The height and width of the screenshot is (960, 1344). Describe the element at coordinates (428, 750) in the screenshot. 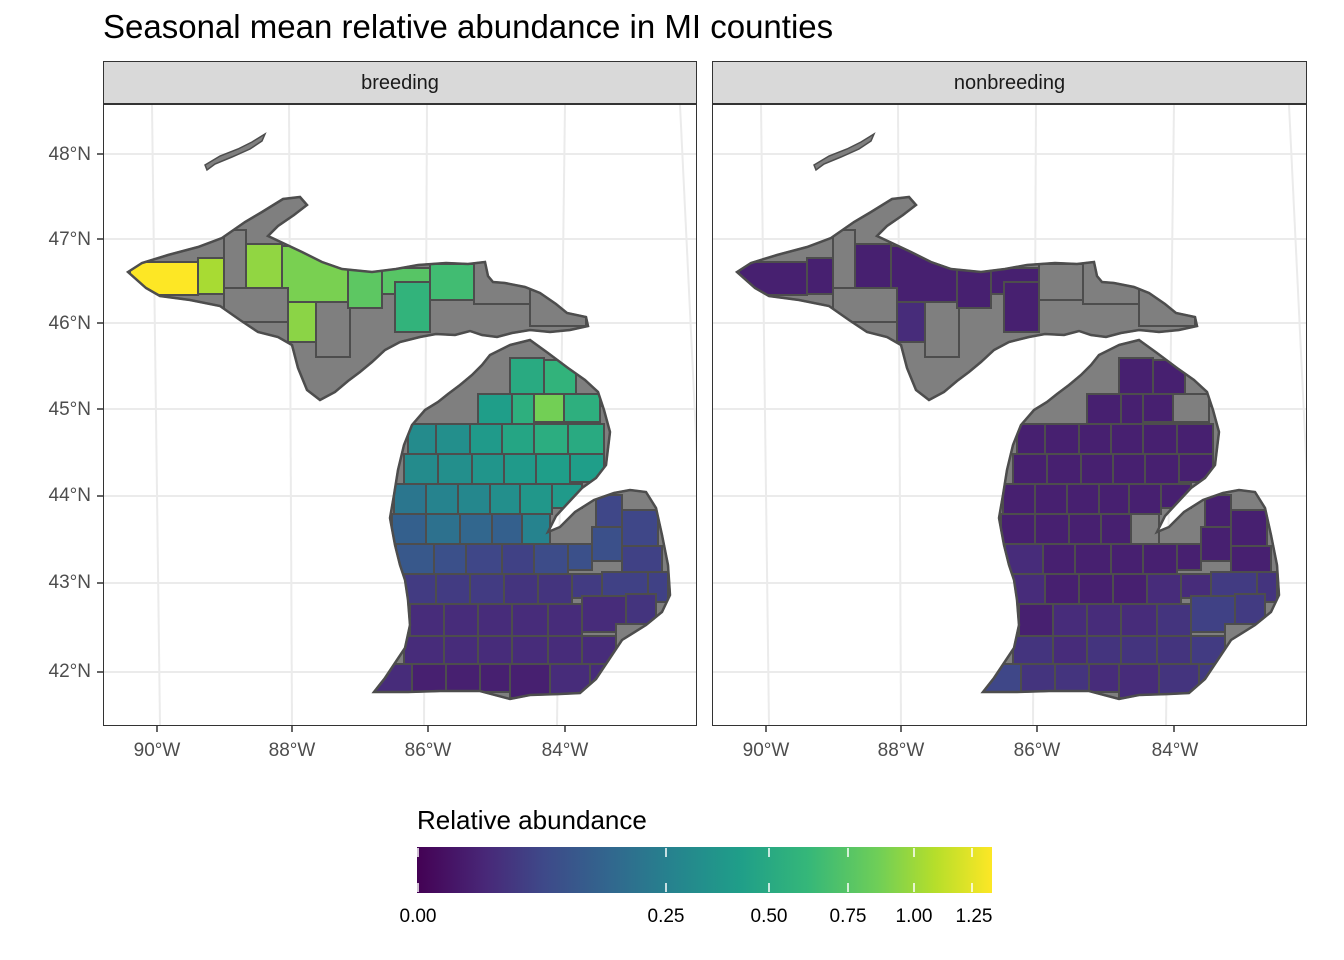

I see `x-label-86-a: 86°W` at that location.